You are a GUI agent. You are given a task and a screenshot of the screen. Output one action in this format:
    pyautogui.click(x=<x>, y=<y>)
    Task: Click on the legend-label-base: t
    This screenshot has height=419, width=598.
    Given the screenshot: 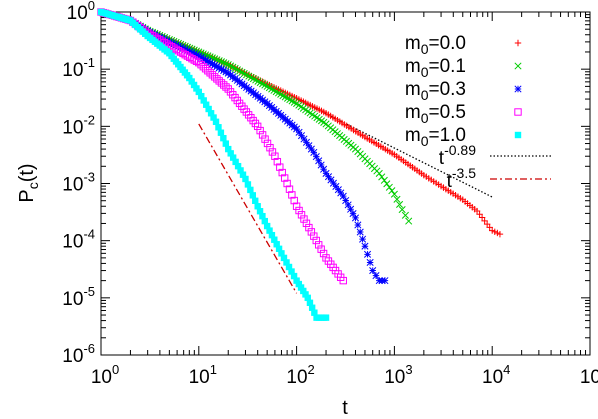 What is the action you would take?
    pyautogui.click(x=450, y=181)
    